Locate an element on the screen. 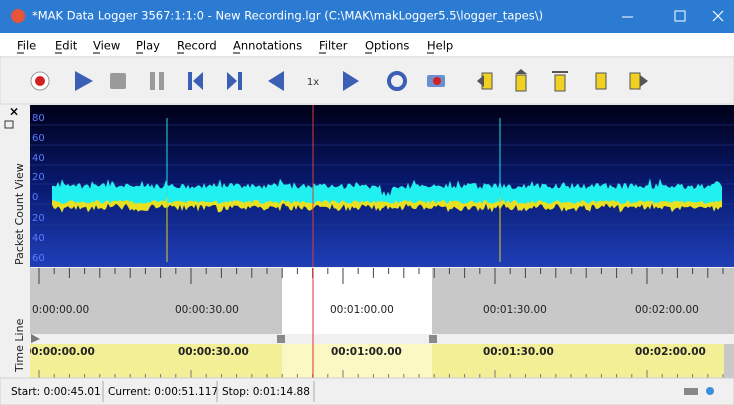  track-label: 00:02:00.00 is located at coordinates (670, 352).